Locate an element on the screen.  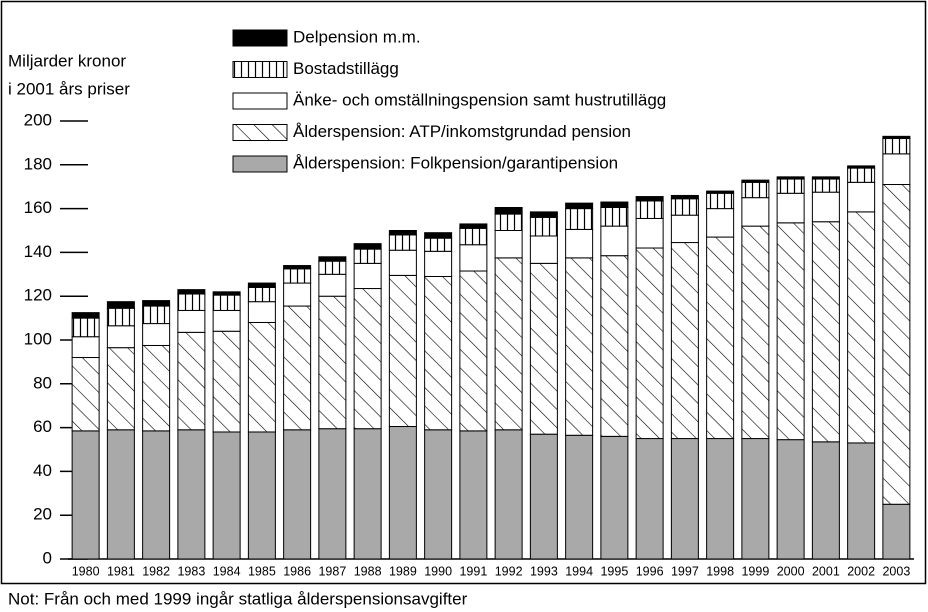
x-tick-label: 1986 is located at coordinates (297, 571).